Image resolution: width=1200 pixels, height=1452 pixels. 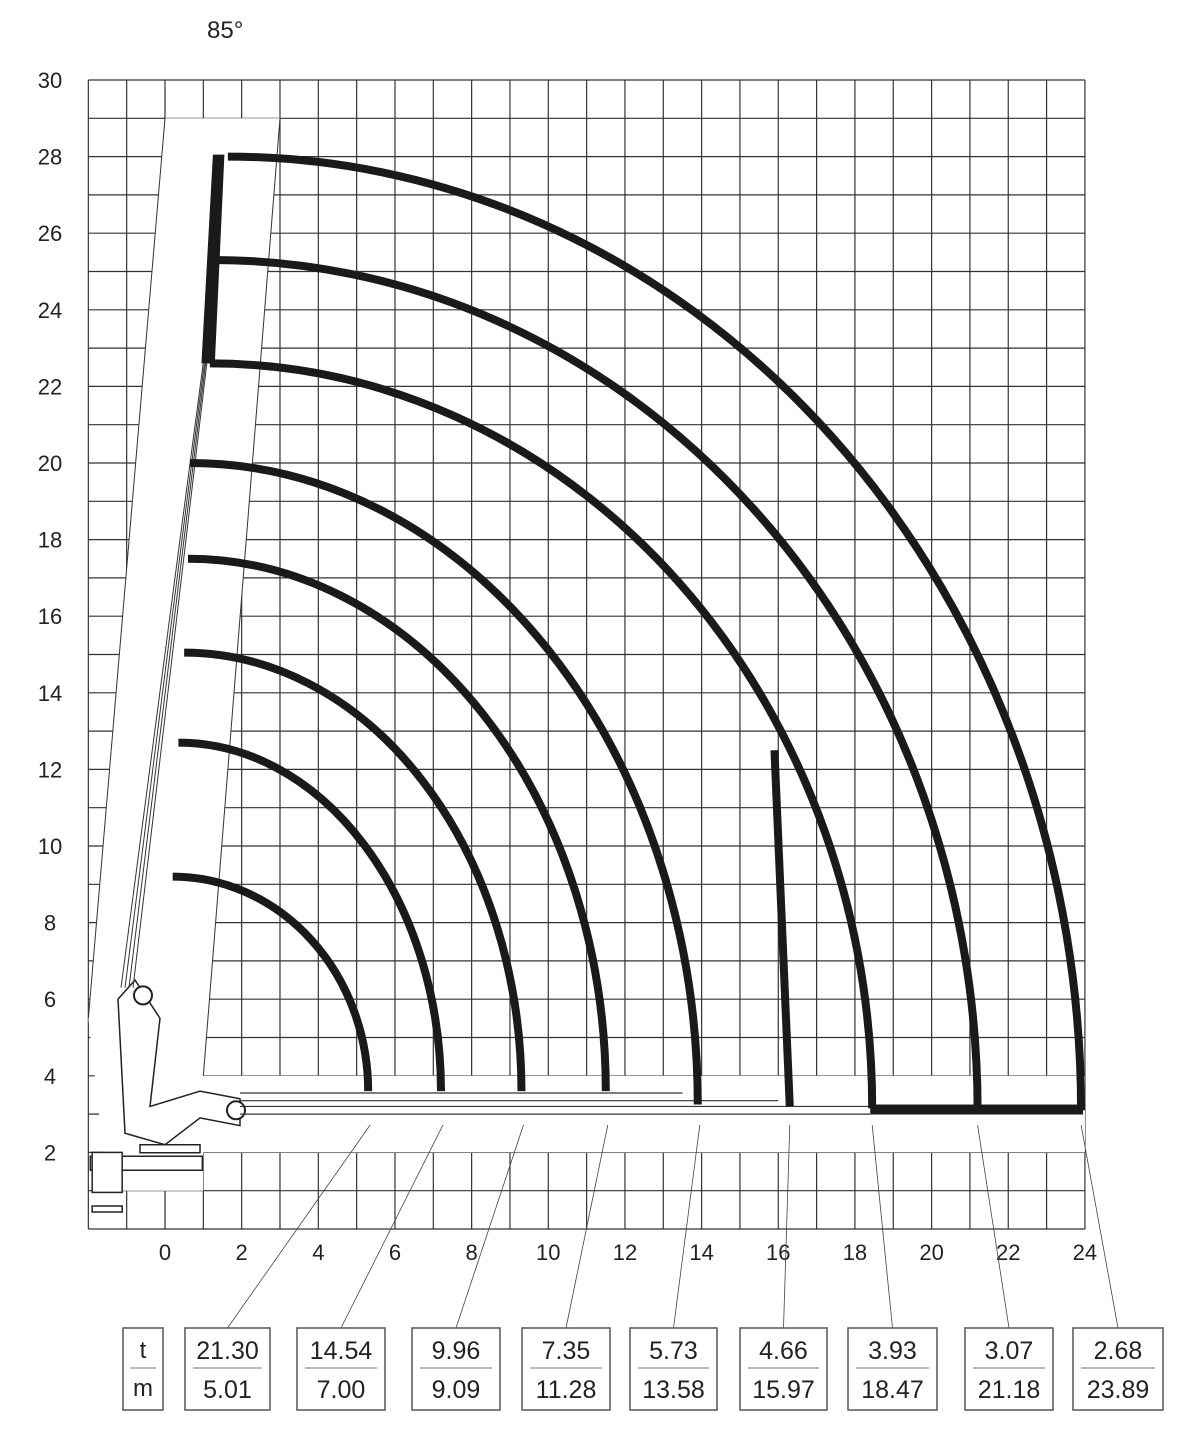 I want to click on y-tick-label: 20, so click(x=50, y=463).